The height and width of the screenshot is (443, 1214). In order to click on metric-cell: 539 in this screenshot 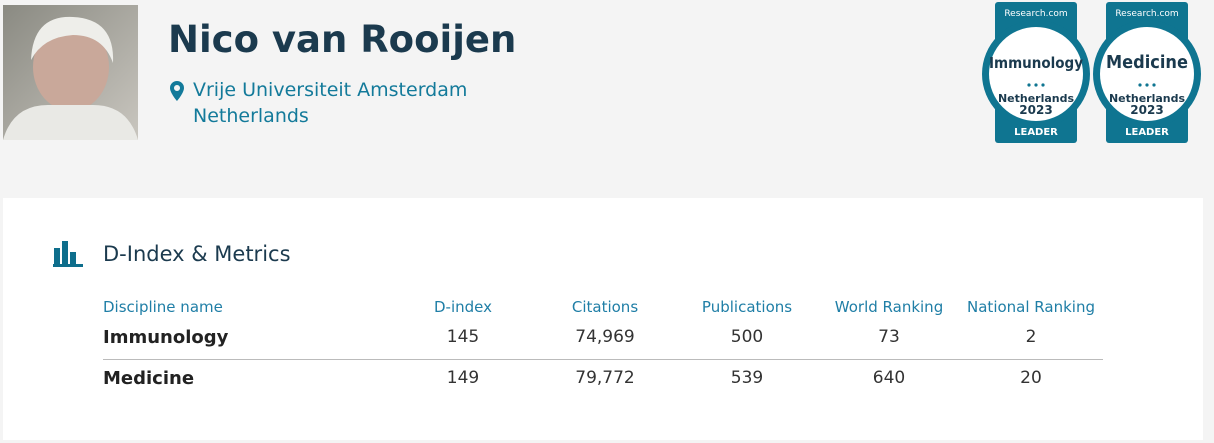, I will do `click(747, 378)`.